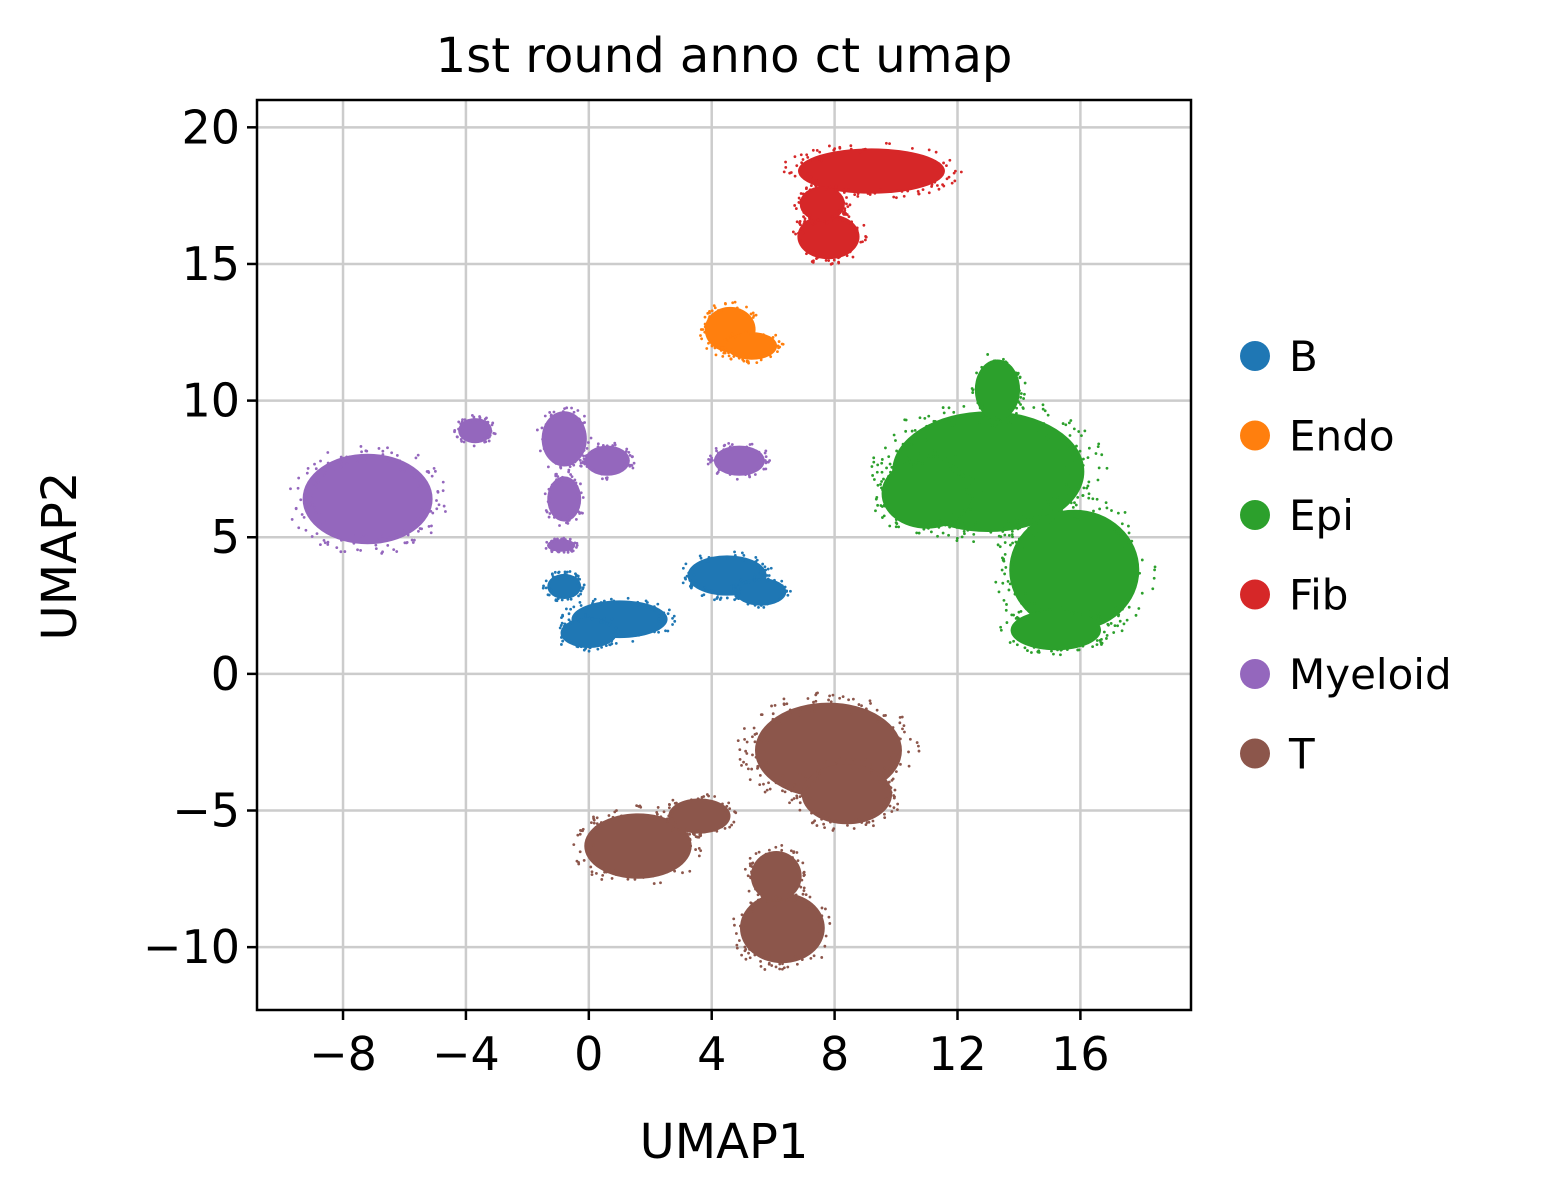 The image size is (1547, 1201). Describe the element at coordinates (957, 1054) in the screenshot. I see `x-tick-label: 12` at that location.